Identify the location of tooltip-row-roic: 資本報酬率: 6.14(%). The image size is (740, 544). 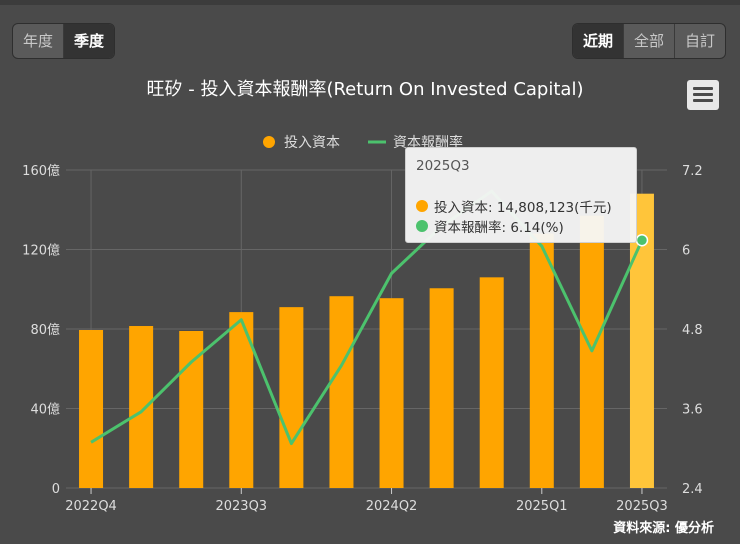
(490, 226).